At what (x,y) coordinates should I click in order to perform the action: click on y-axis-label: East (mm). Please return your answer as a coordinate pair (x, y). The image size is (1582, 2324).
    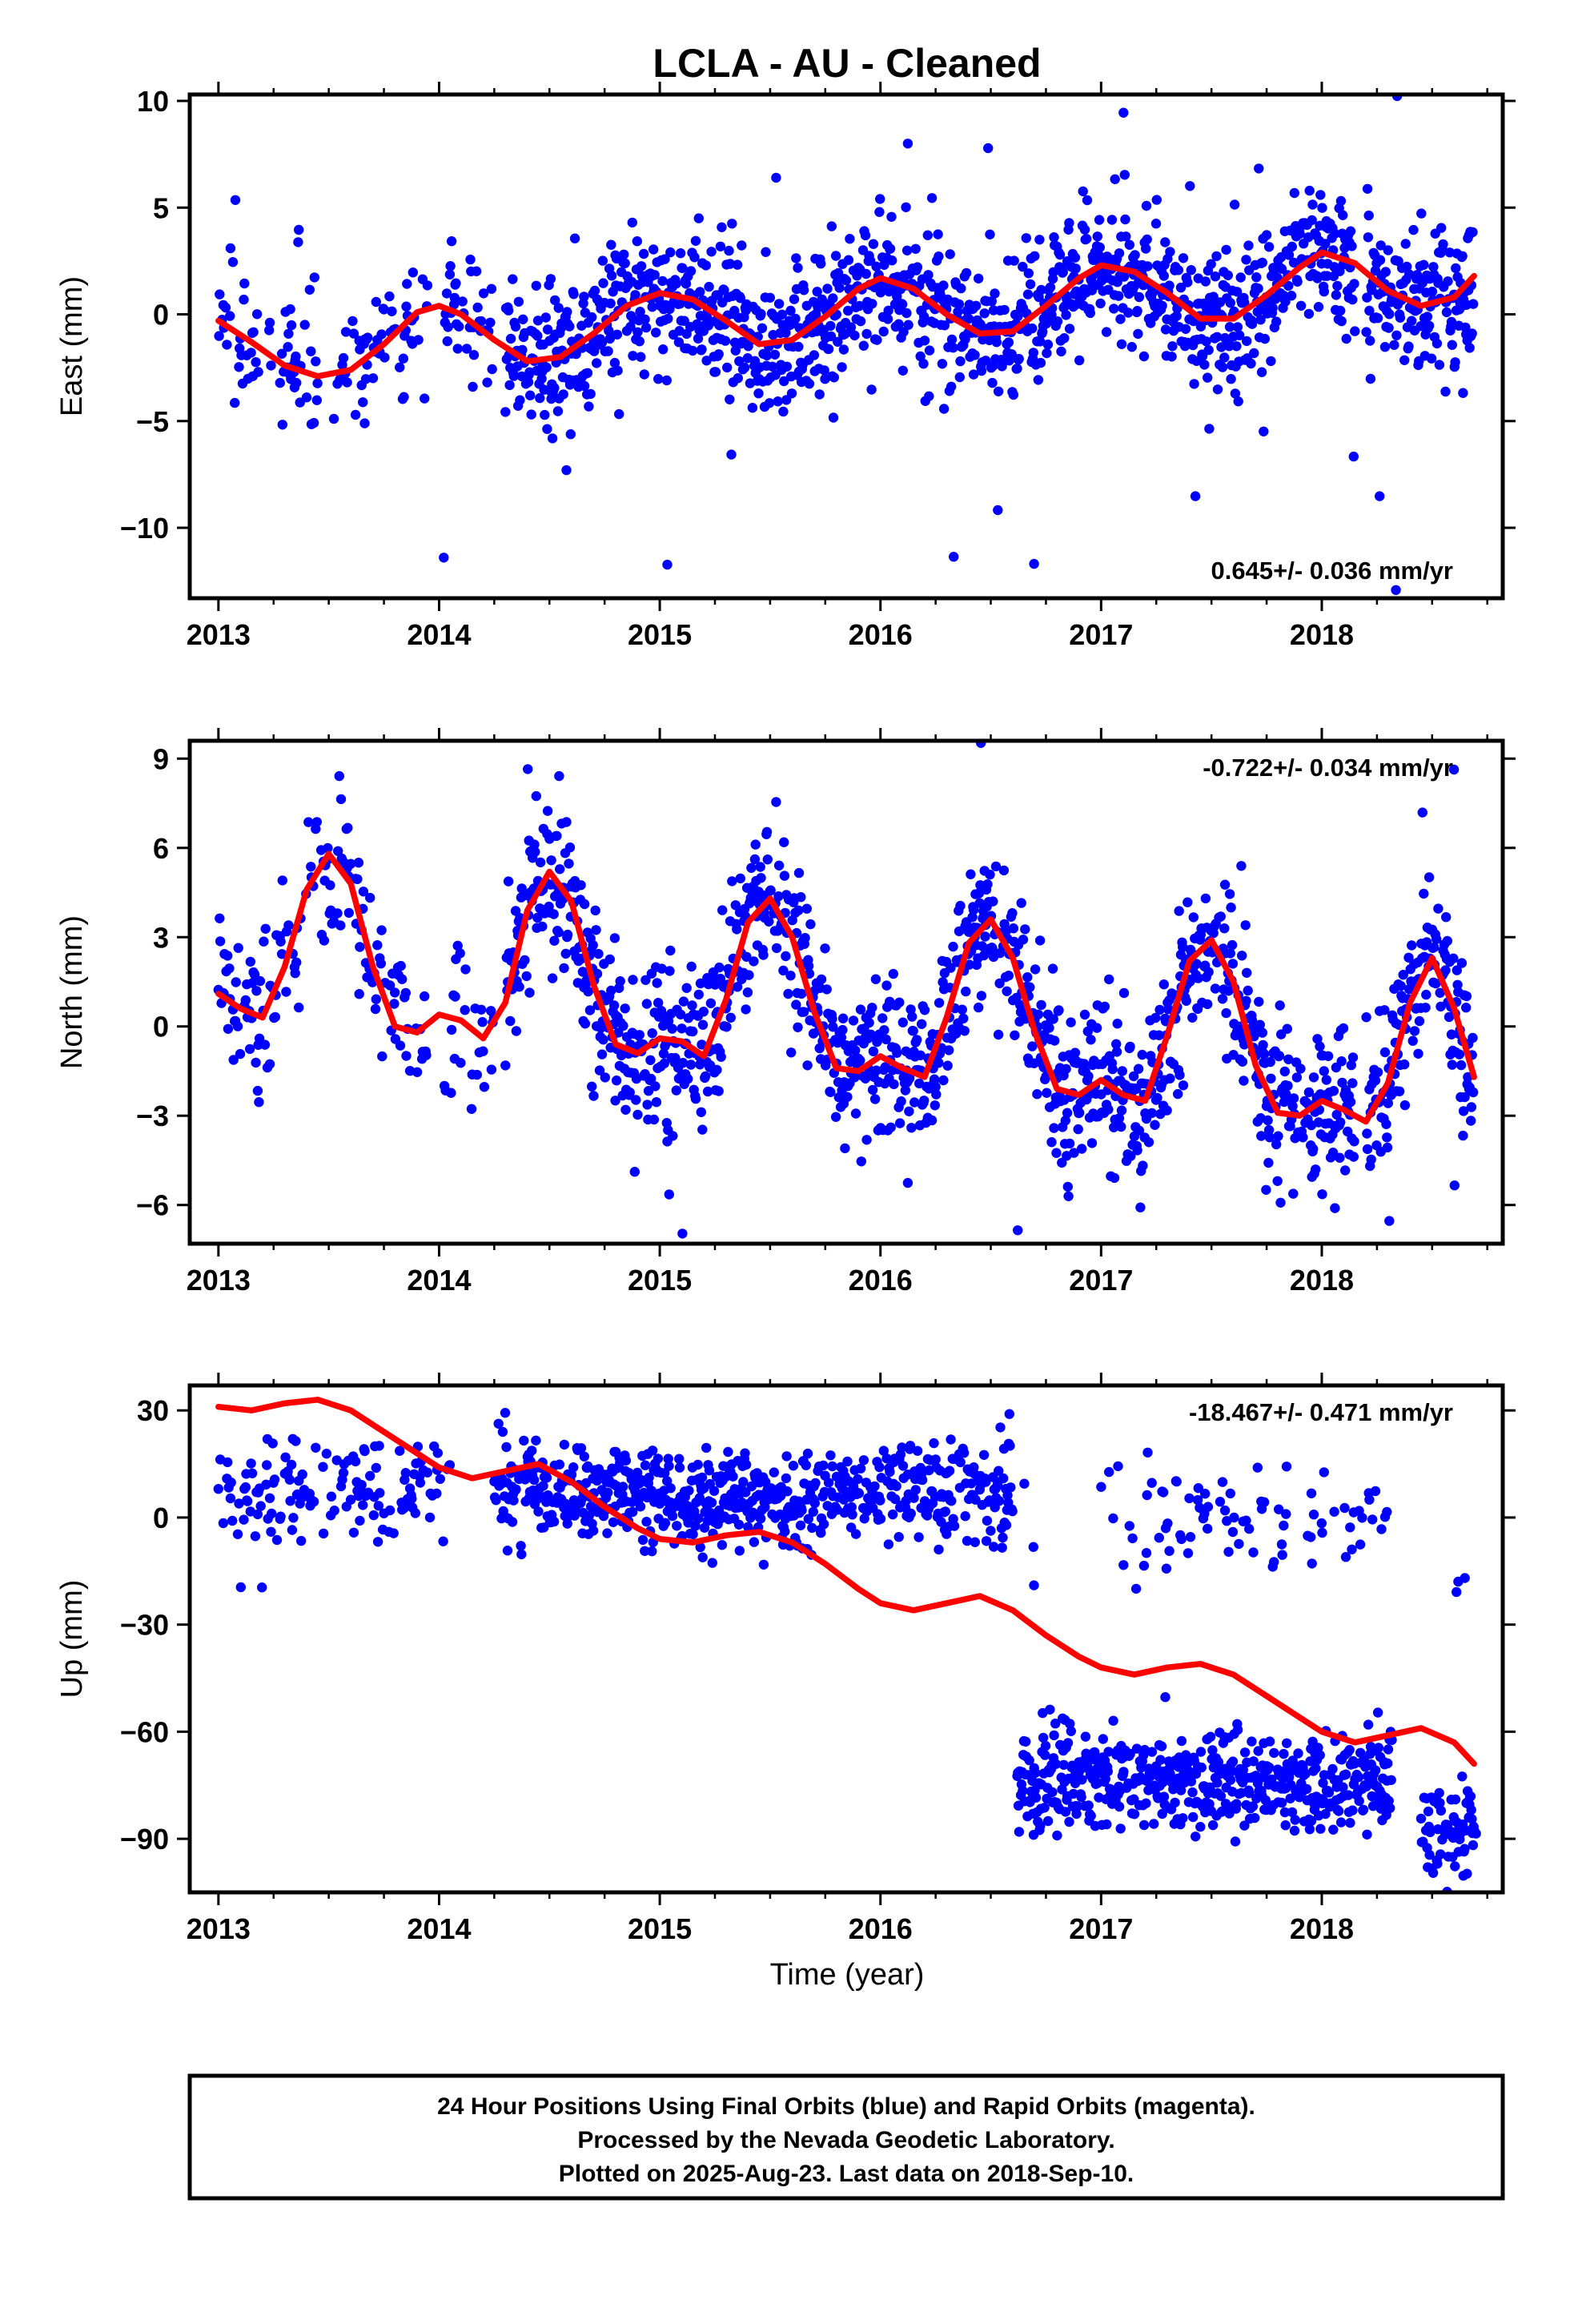
    Looking at the image, I should click on (72, 346).